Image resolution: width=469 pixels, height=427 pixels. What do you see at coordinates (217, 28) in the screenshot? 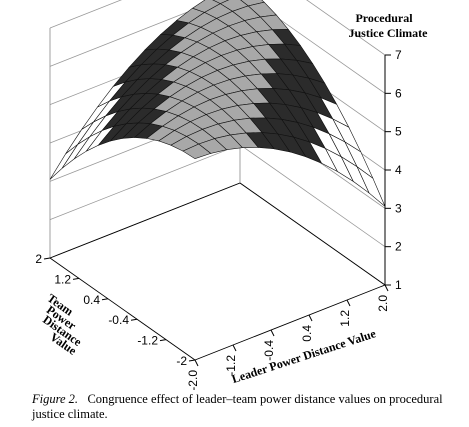
I see `z-gridline` at bounding box center [217, 28].